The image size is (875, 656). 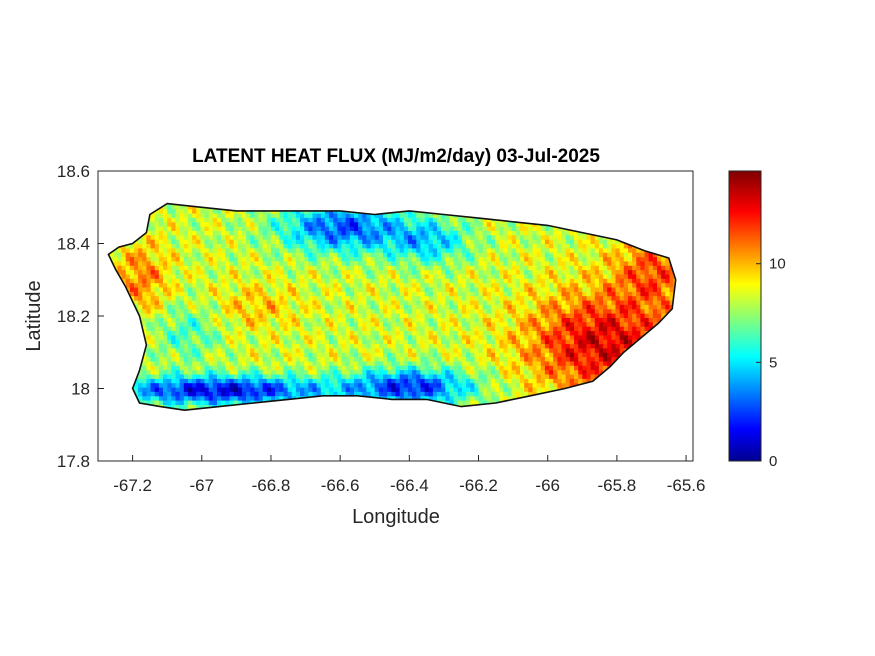 I want to click on colorbar-tick-label: 0, so click(x=773, y=461).